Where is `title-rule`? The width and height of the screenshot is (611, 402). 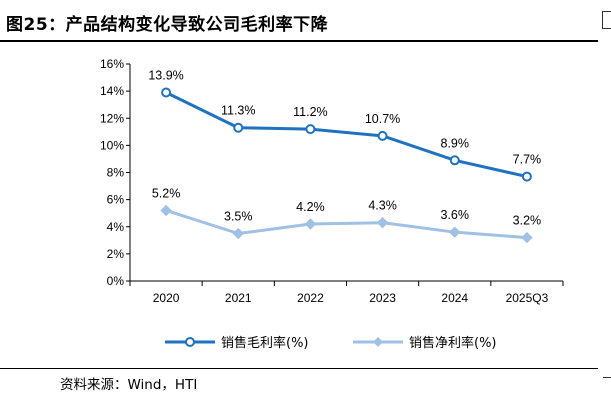
title-rule is located at coordinates (299, 41).